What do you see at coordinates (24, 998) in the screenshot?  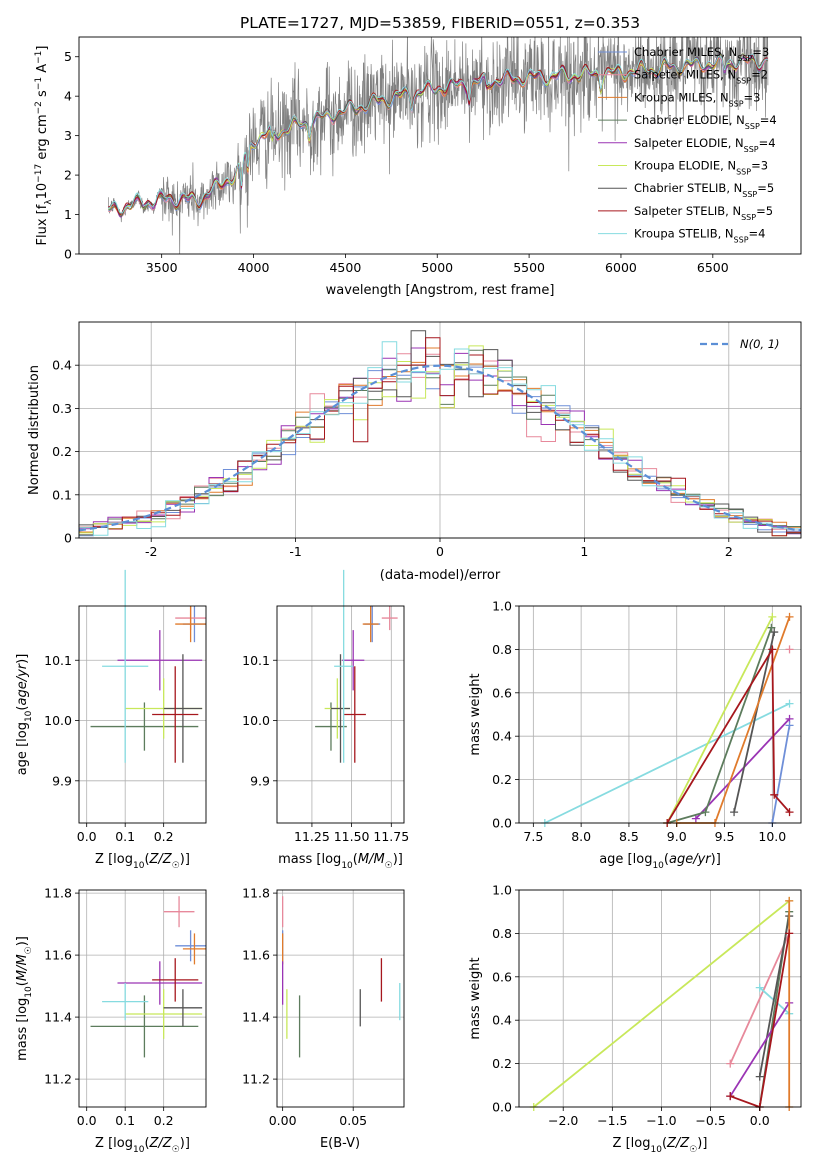 I see `y-axis-label: mass [log10(M/M☉)]` at bounding box center [24, 998].